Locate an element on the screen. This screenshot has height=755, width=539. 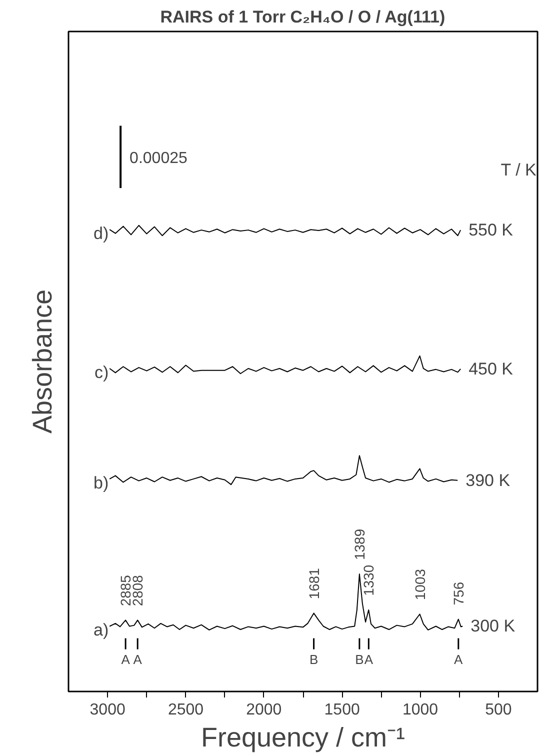
annotation: 1681 is located at coordinates (314, 584).